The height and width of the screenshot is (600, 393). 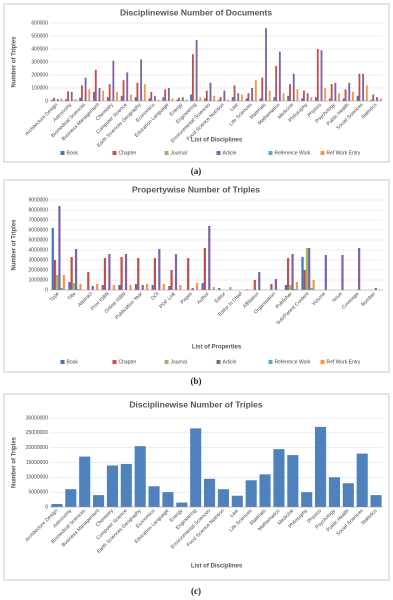 What do you see at coordinates (39, 62) in the screenshot?
I see `y-tick-label: 300000` at bounding box center [39, 62].